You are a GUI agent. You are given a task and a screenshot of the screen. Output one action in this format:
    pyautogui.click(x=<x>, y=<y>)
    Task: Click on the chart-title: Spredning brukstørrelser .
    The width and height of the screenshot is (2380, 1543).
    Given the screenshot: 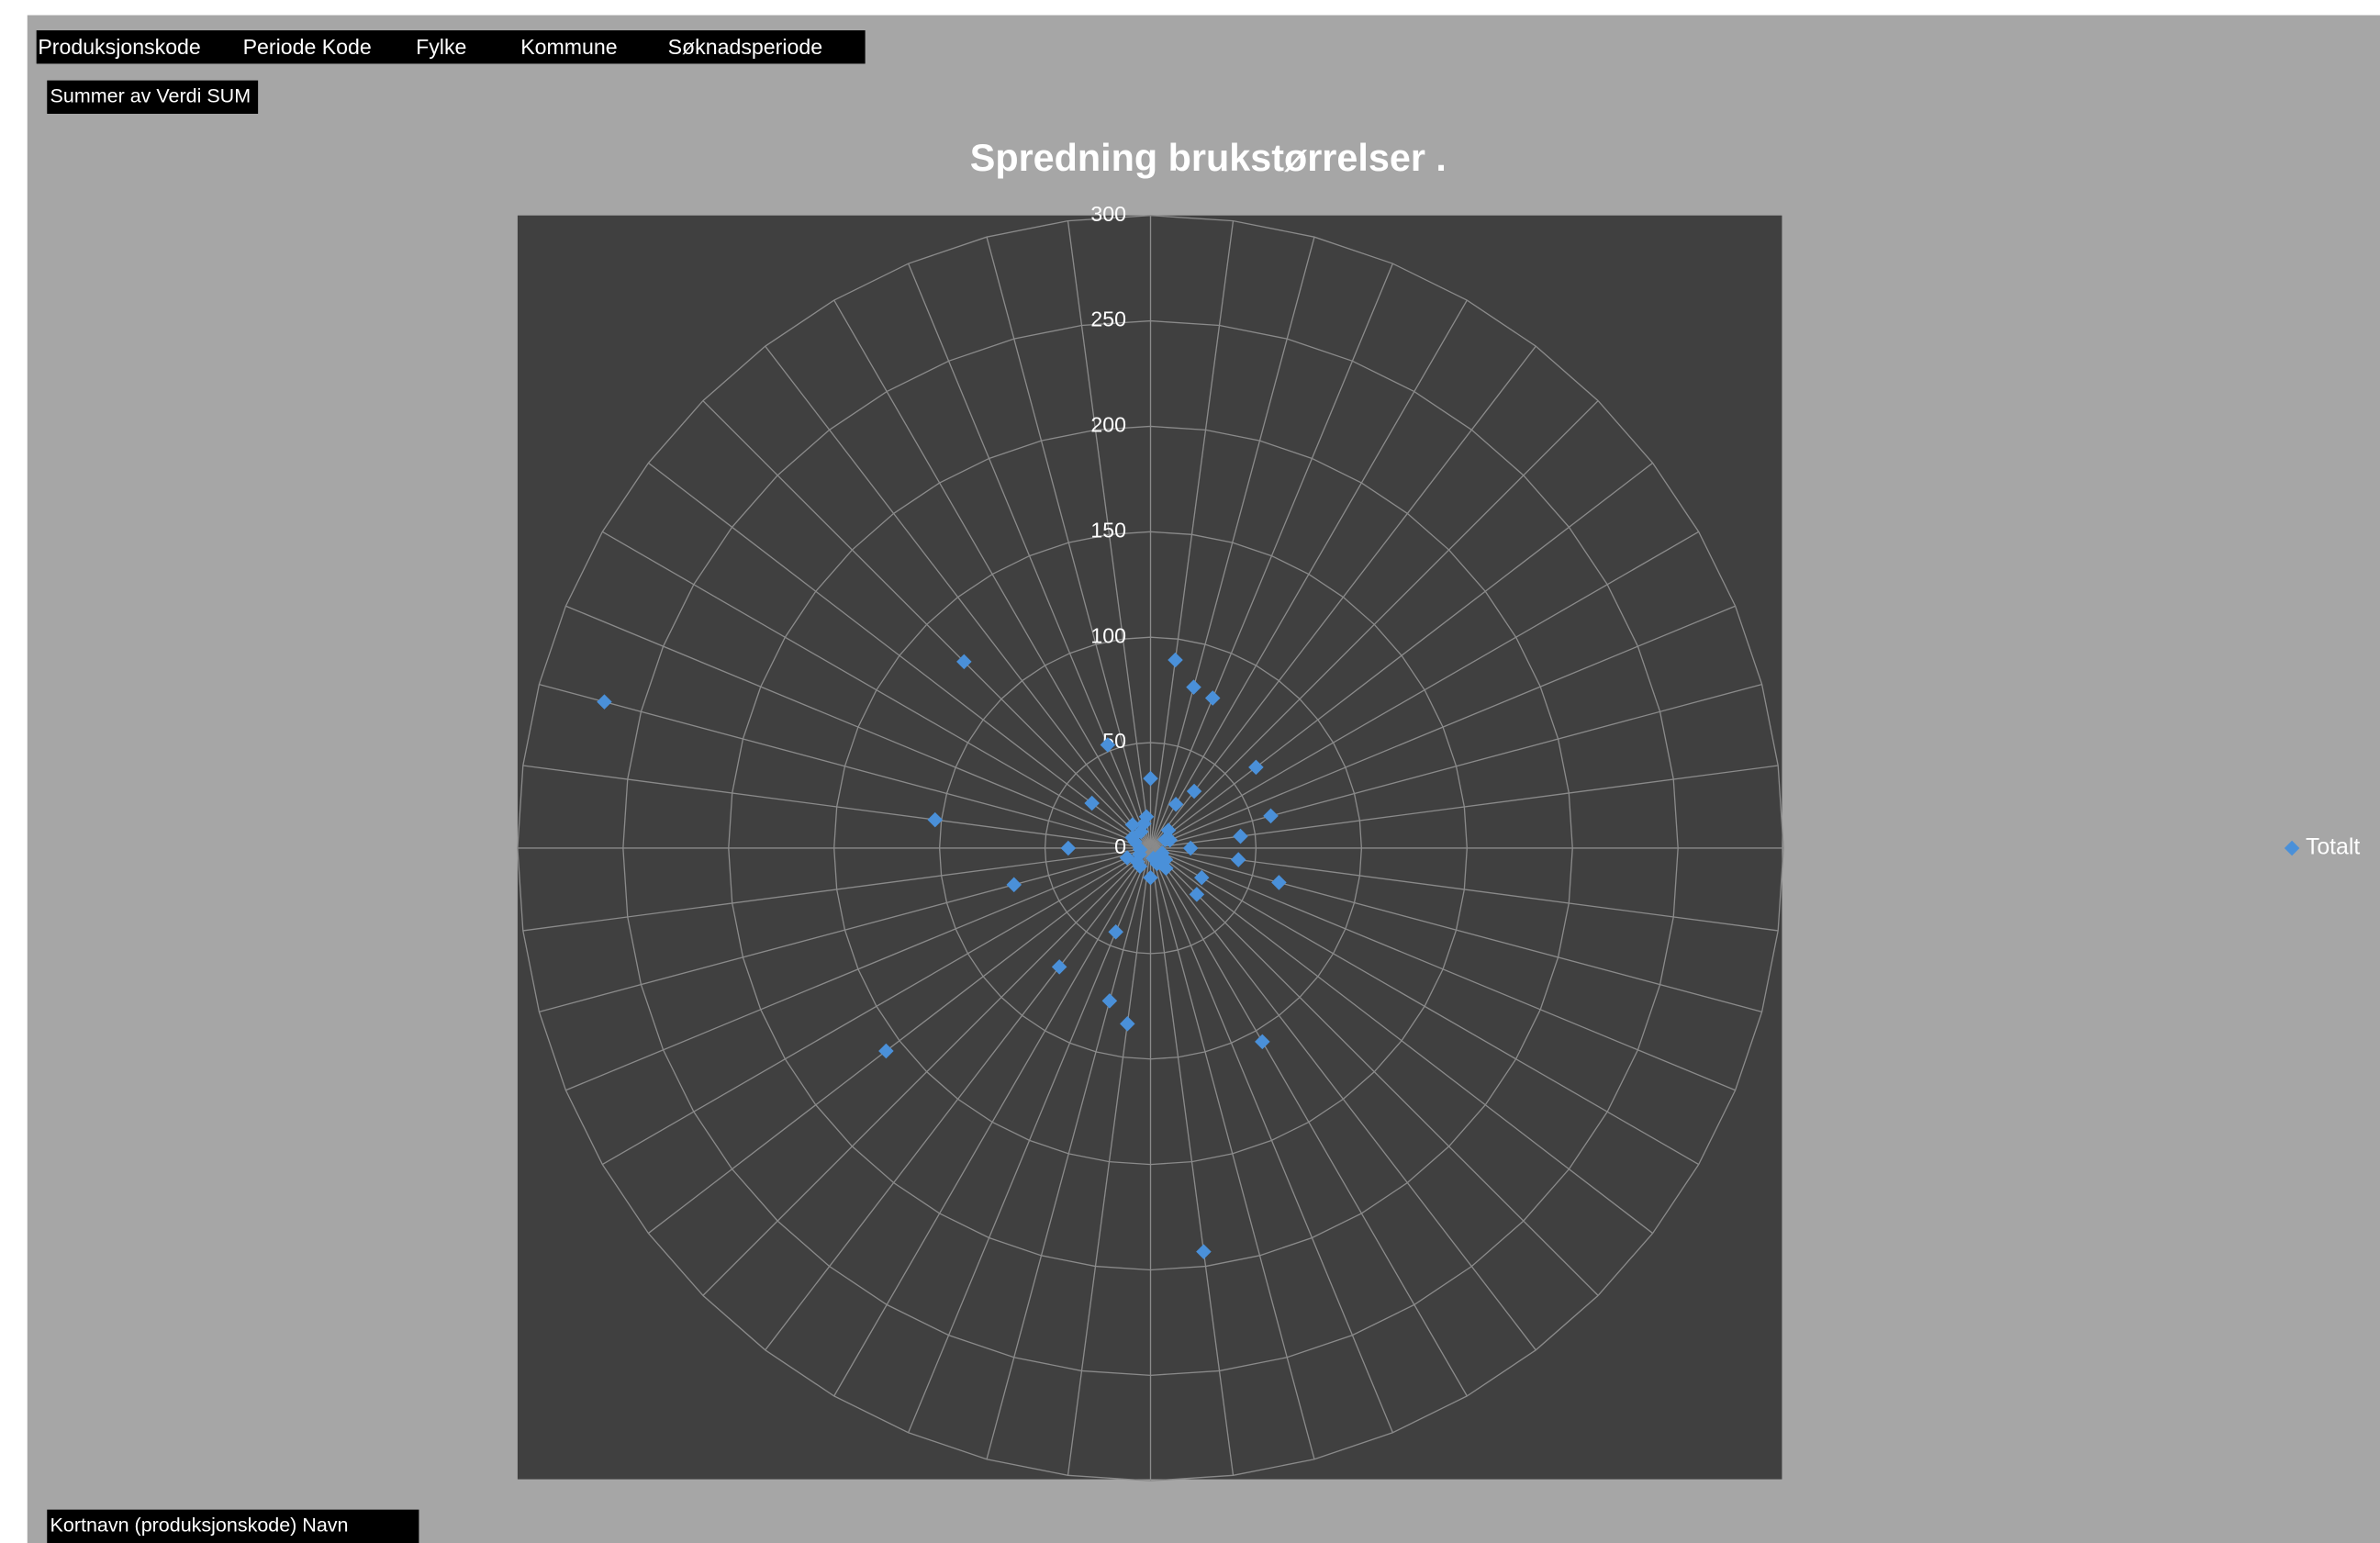 What is the action you would take?
    pyautogui.click(x=1208, y=158)
    